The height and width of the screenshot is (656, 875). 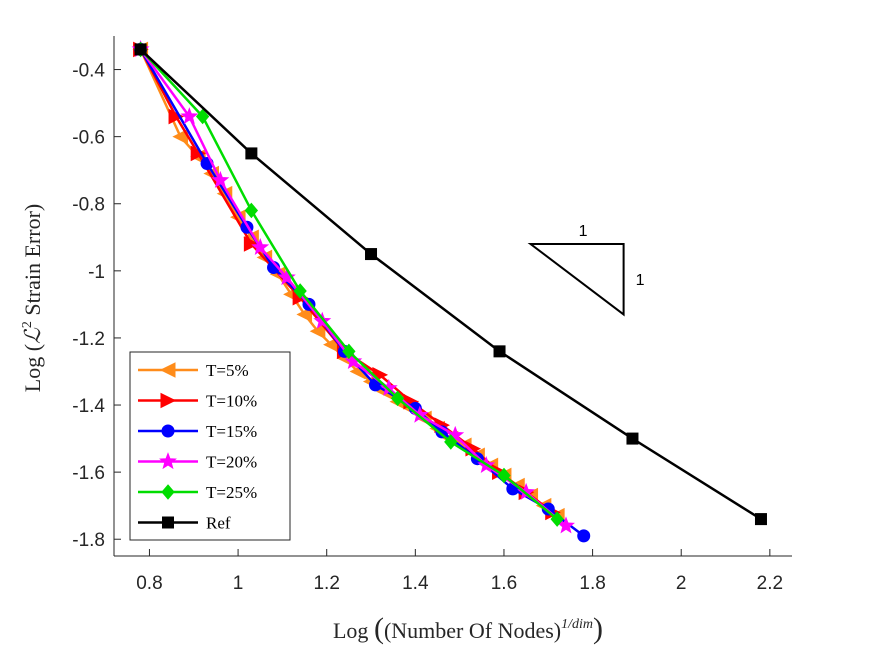 What do you see at coordinates (238, 583) in the screenshot?
I see `x-tick-label: 1` at bounding box center [238, 583].